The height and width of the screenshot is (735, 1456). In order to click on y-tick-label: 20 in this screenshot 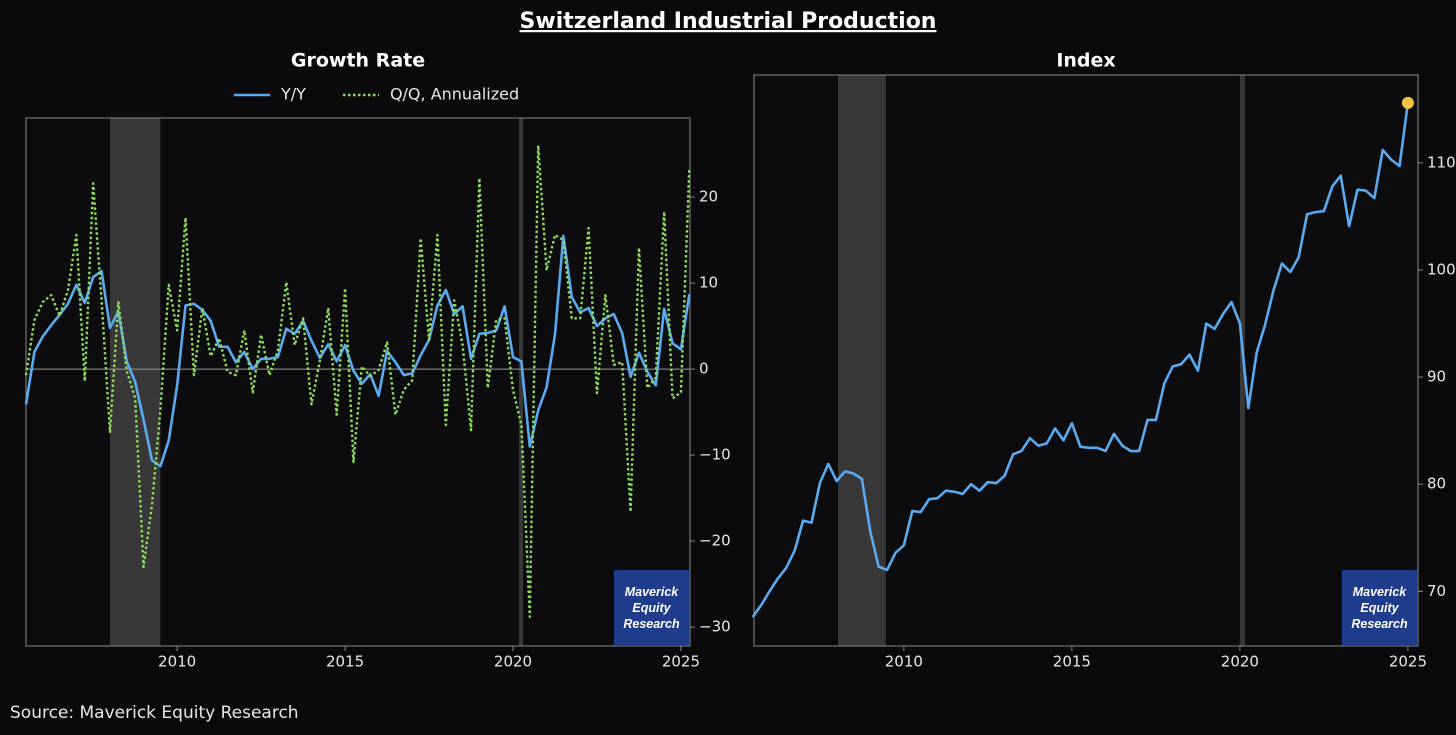, I will do `click(708, 197)`.